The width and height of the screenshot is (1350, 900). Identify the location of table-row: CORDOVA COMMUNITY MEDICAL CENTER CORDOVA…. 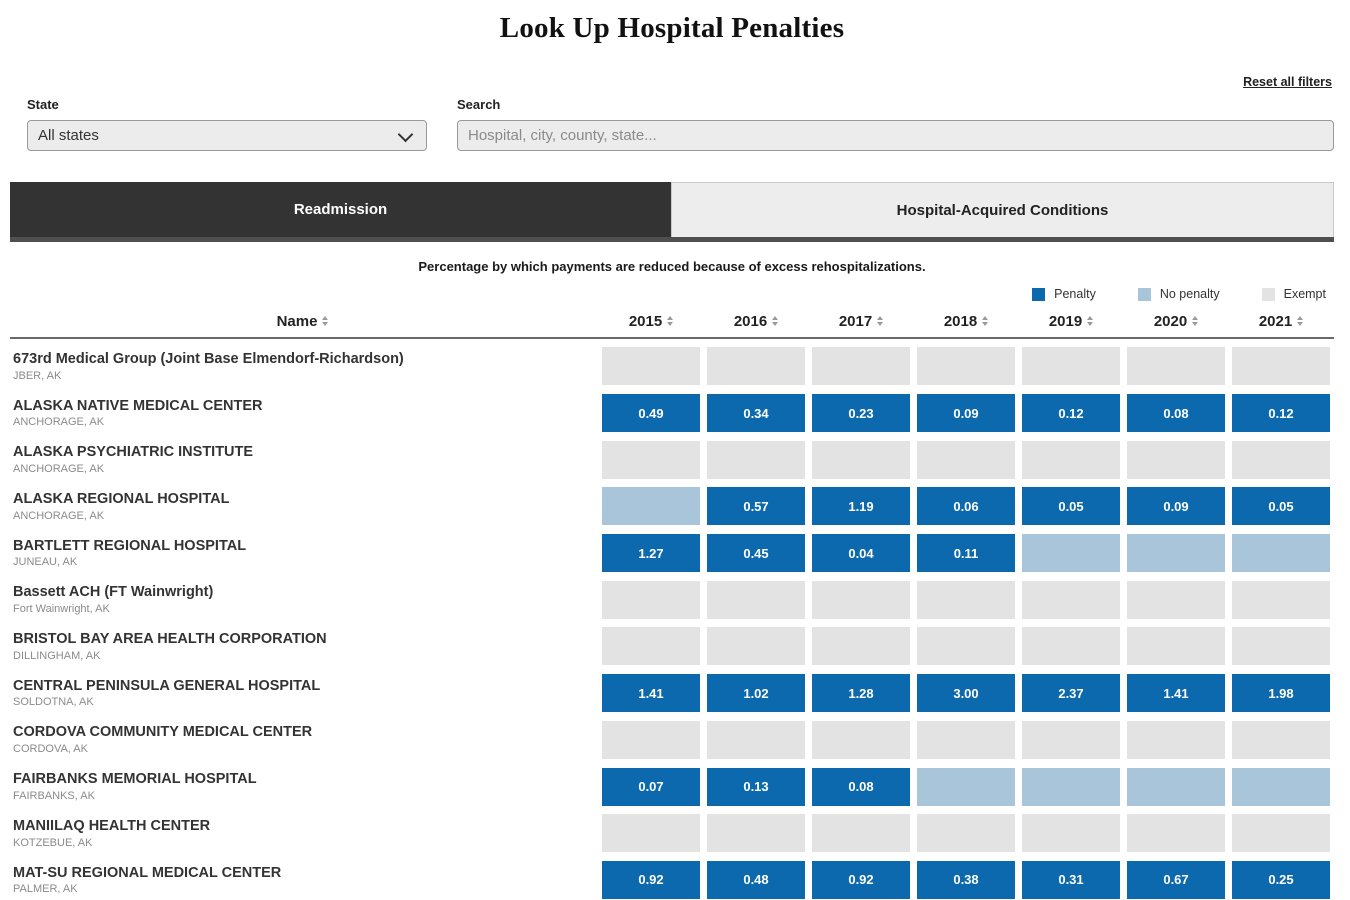
(672, 740).